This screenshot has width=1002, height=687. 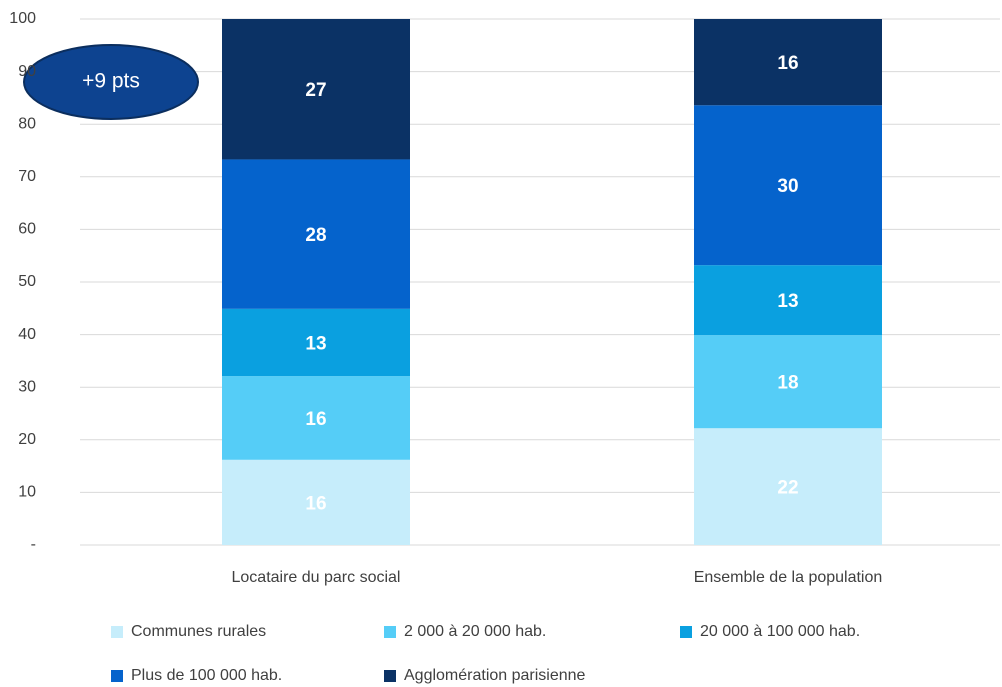 What do you see at coordinates (27, 176) in the screenshot?
I see `y-tick-label: 70` at bounding box center [27, 176].